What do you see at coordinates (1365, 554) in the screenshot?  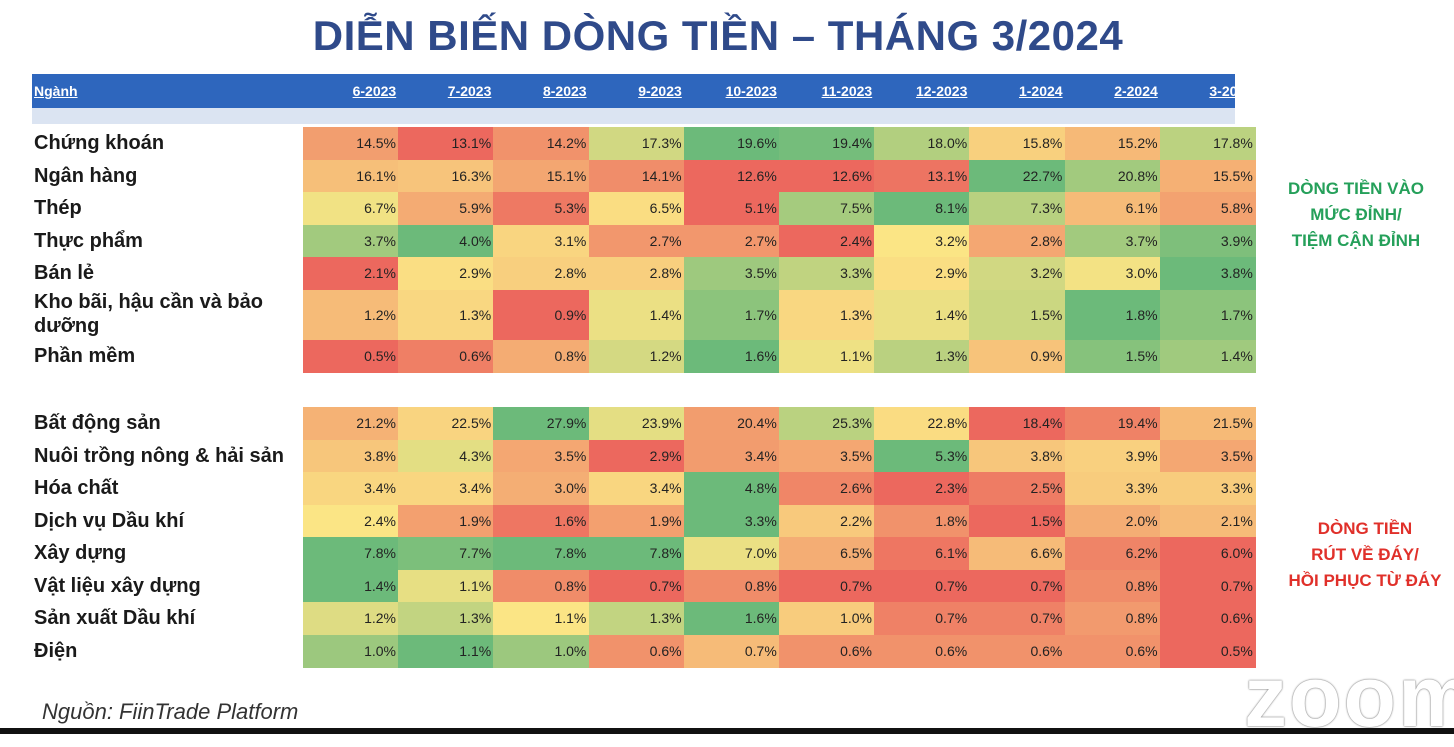 I see `note-outflow-line-2: RÚT VỀ ĐÁY/` at bounding box center [1365, 554].